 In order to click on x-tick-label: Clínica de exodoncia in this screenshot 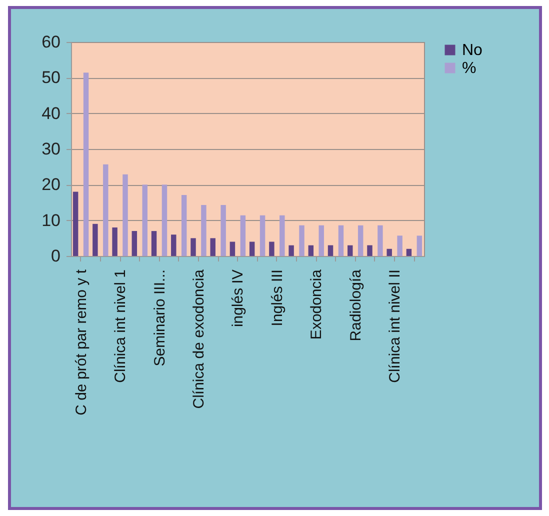, I will do `click(199, 338)`.